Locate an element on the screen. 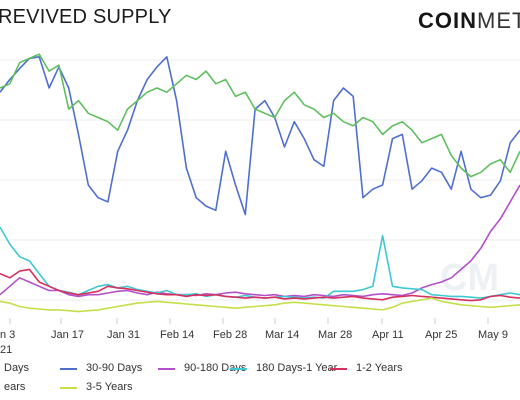 This screenshot has width=520, height=400. x-tick-label: Apr 11 is located at coordinates (388, 335).